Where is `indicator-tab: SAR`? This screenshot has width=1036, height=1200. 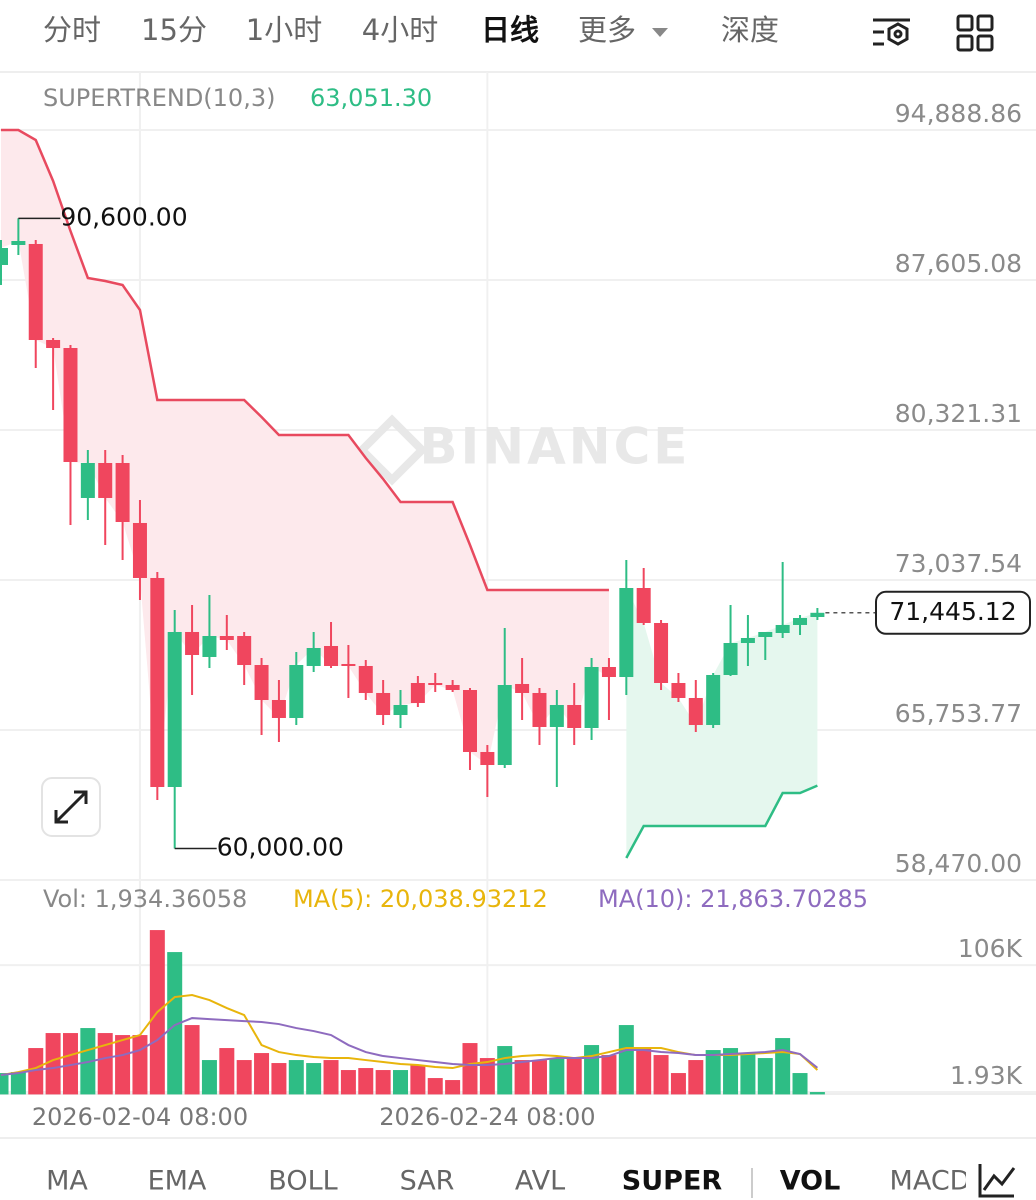
indicator-tab: SAR is located at coordinates (427, 1181).